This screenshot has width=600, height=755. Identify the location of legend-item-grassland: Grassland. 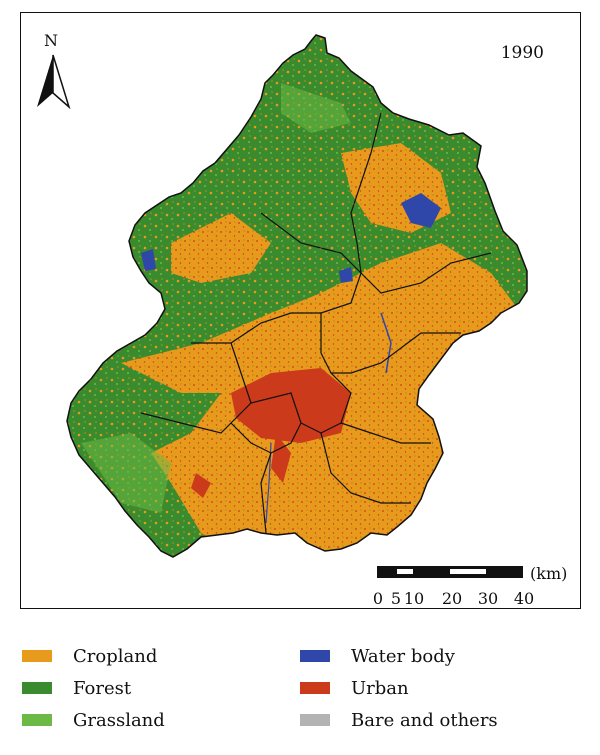
(93, 720).